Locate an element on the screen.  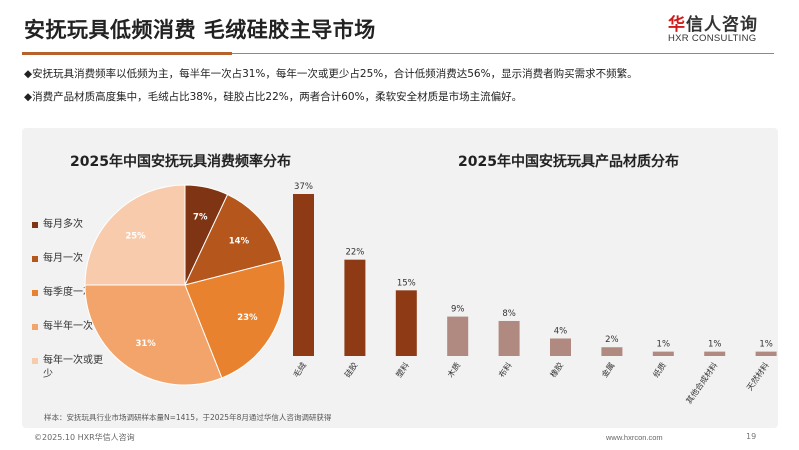
title-divider is located at coordinates (398, 53).